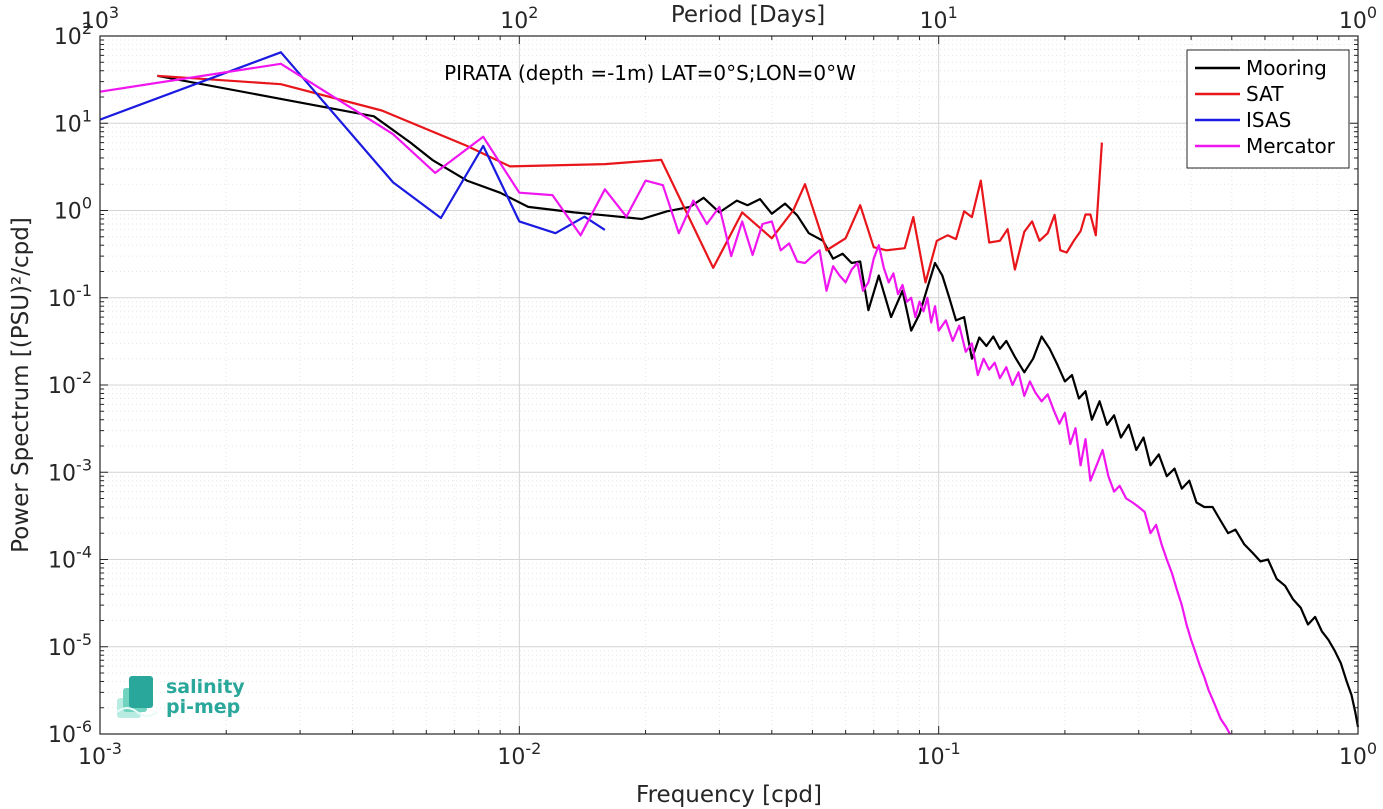  Describe the element at coordinates (137, 712) in the screenshot. I see `logo-wave` at that location.